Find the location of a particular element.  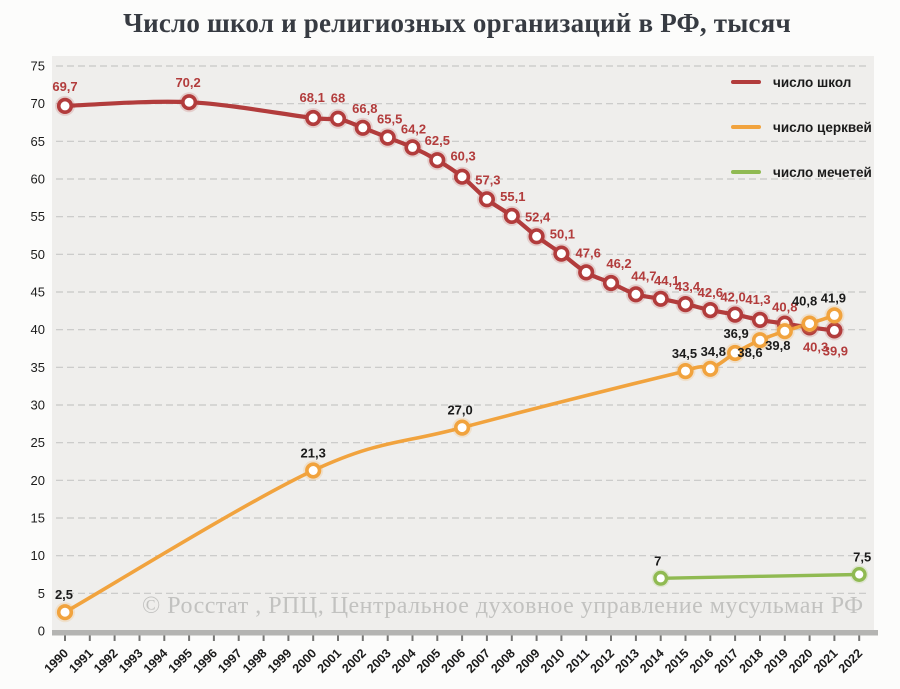

svg-text: 62,5 is located at coordinates (437, 140).